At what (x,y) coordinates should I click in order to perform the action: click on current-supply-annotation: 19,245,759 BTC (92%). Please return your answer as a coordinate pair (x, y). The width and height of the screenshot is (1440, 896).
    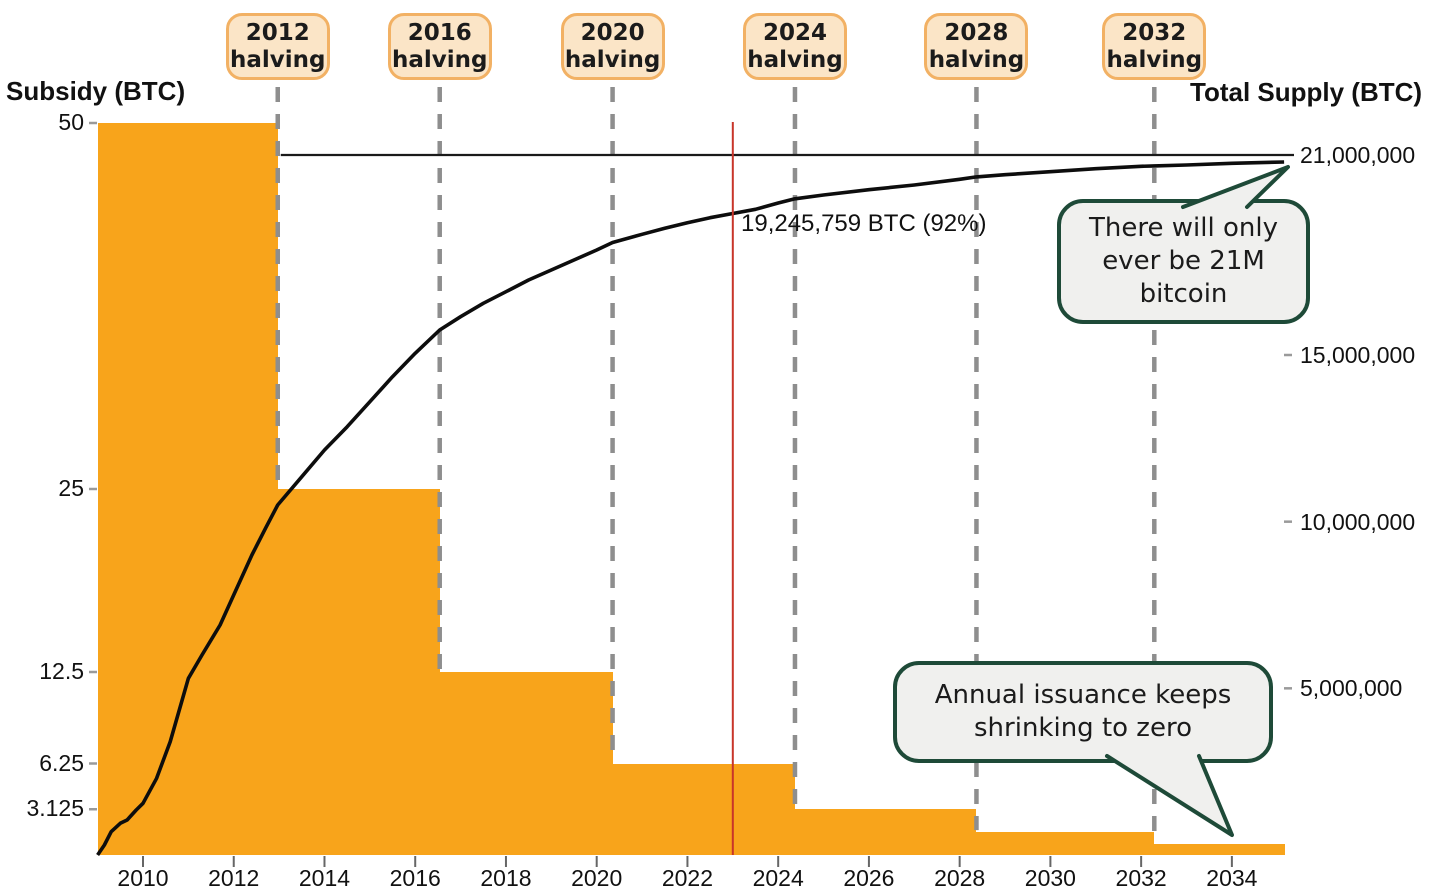
    Looking at the image, I should click on (864, 223).